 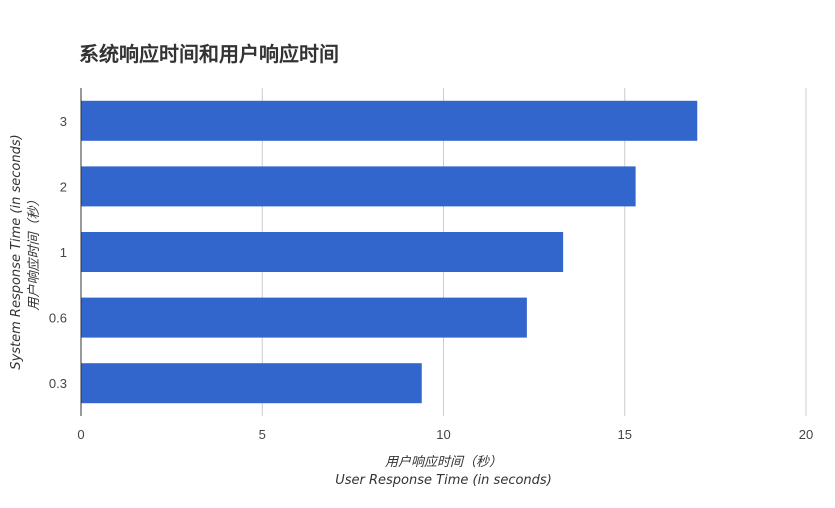 What do you see at coordinates (63, 252) in the screenshot?
I see `y-tick-label: 1` at bounding box center [63, 252].